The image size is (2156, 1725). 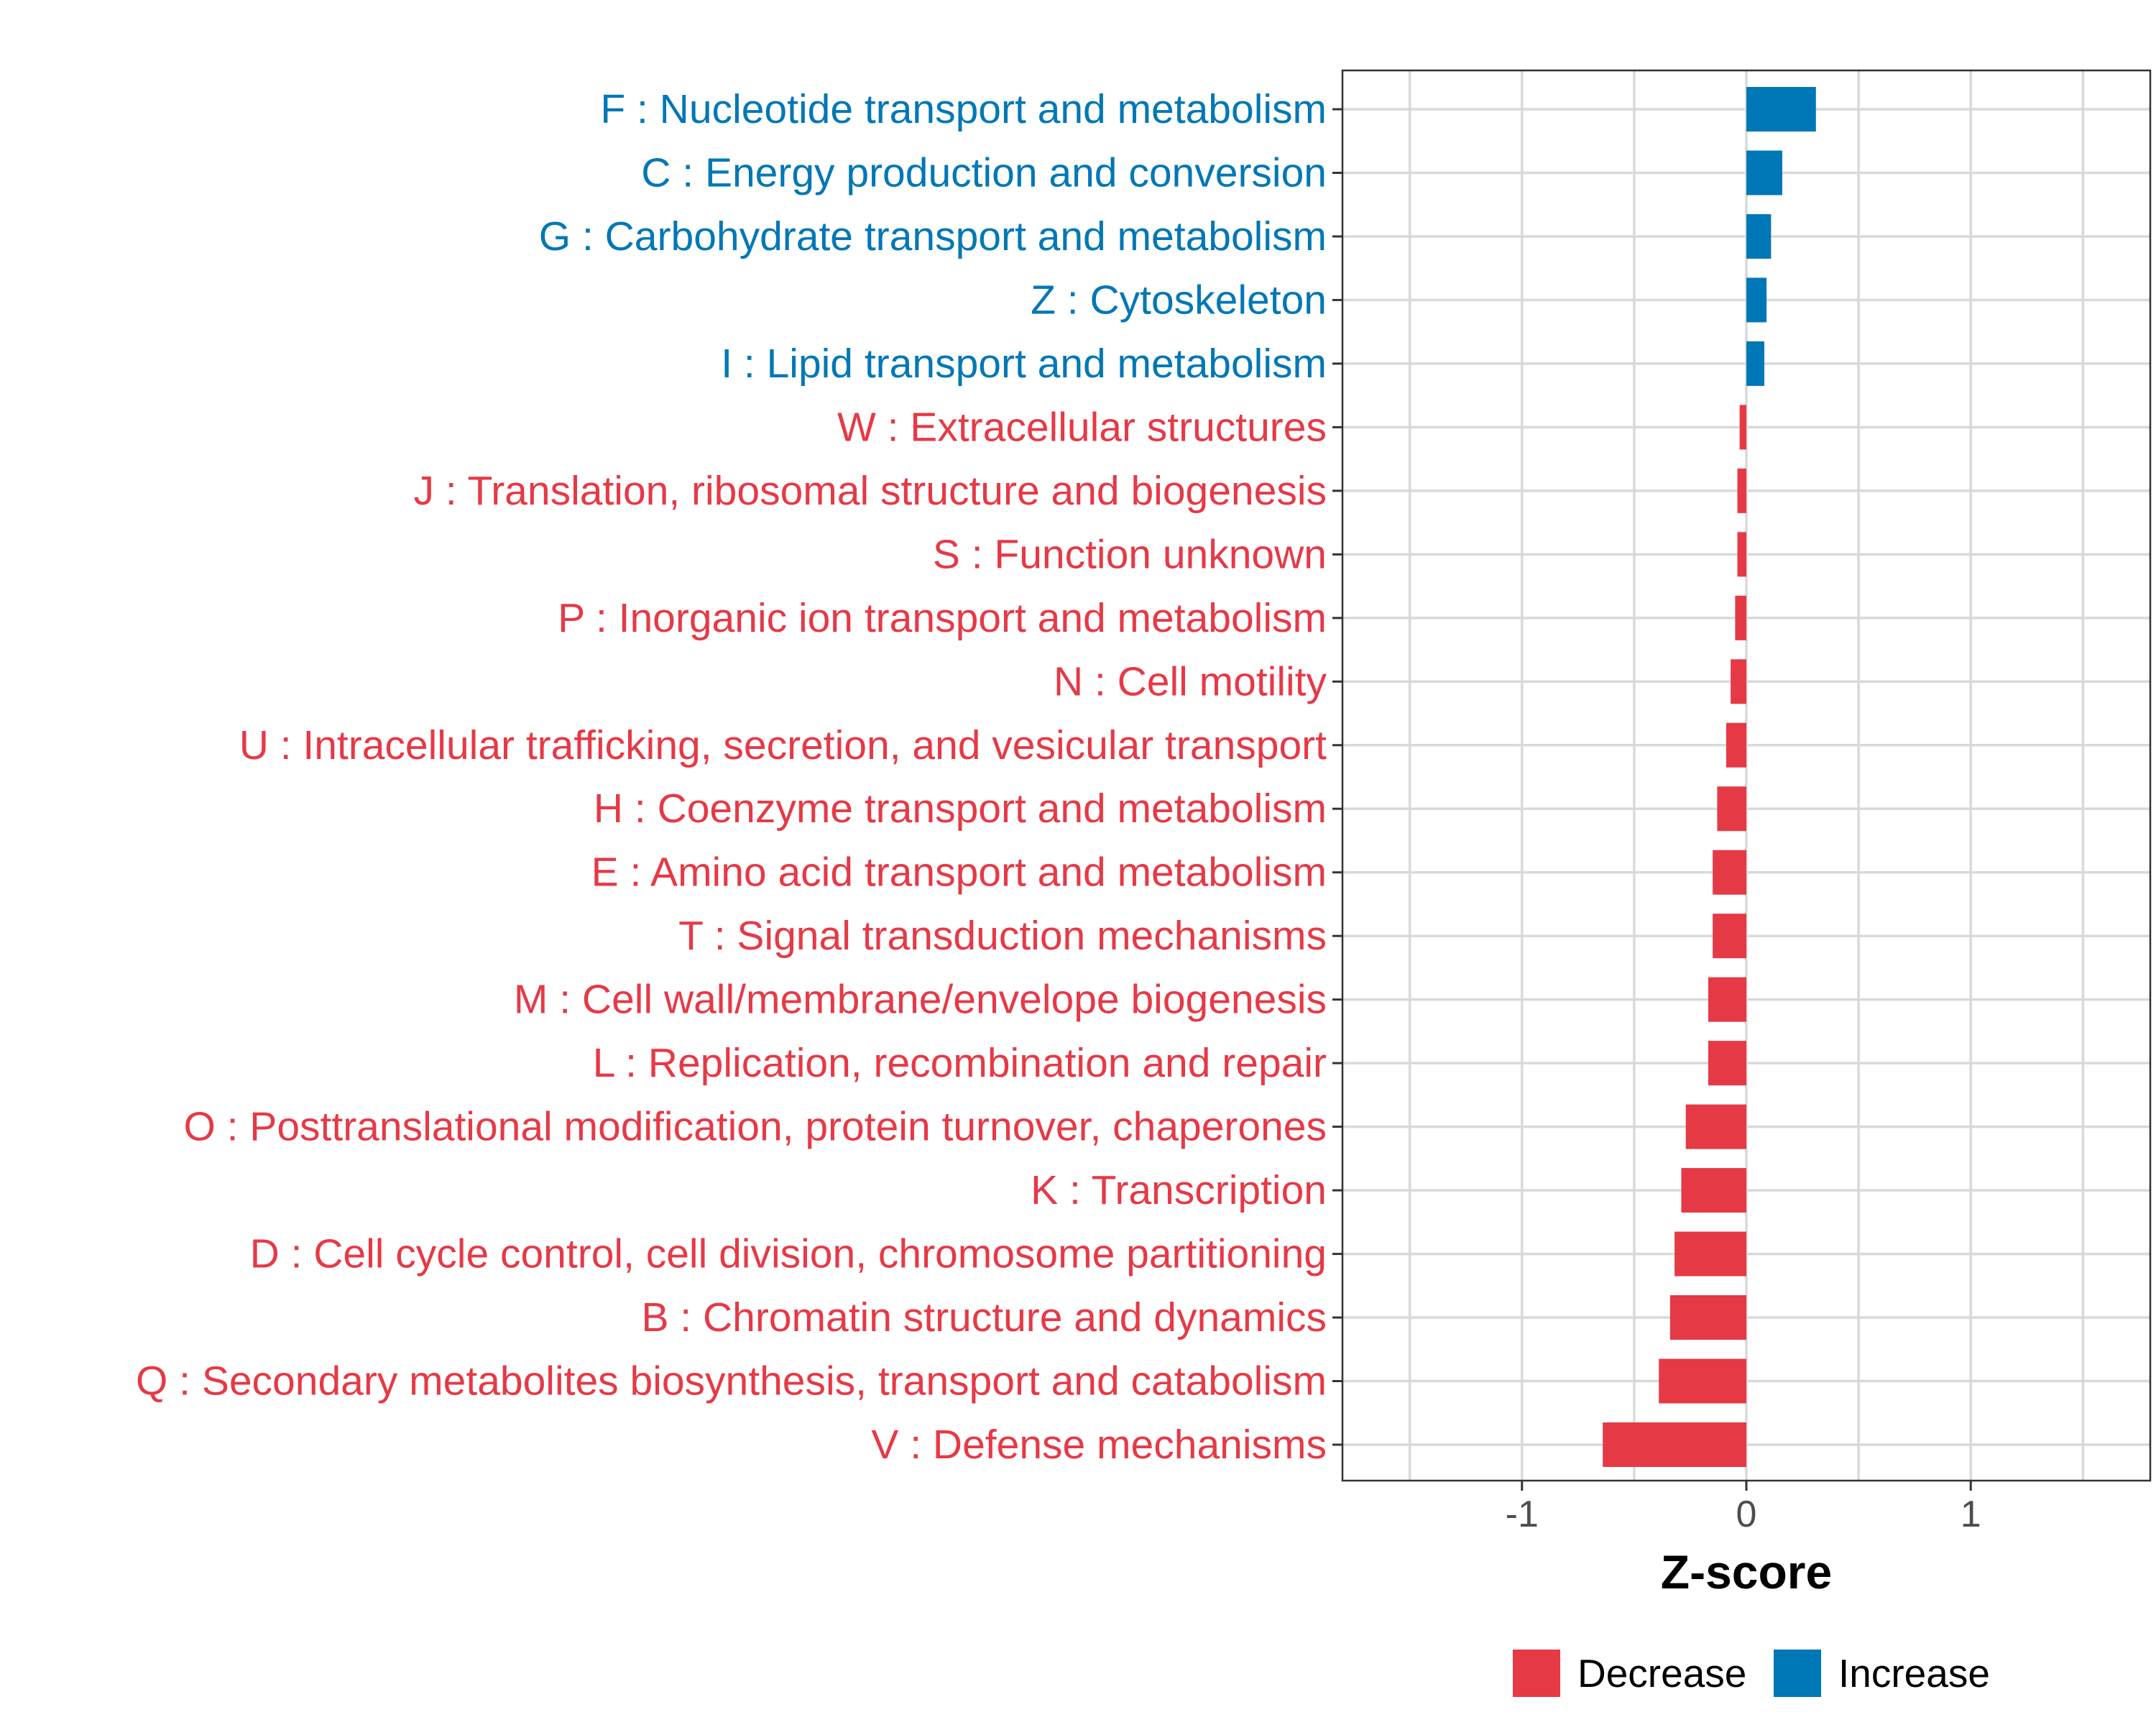 I want to click on category-label: B : Chromatin structure and dynamics, so click(x=984, y=1317).